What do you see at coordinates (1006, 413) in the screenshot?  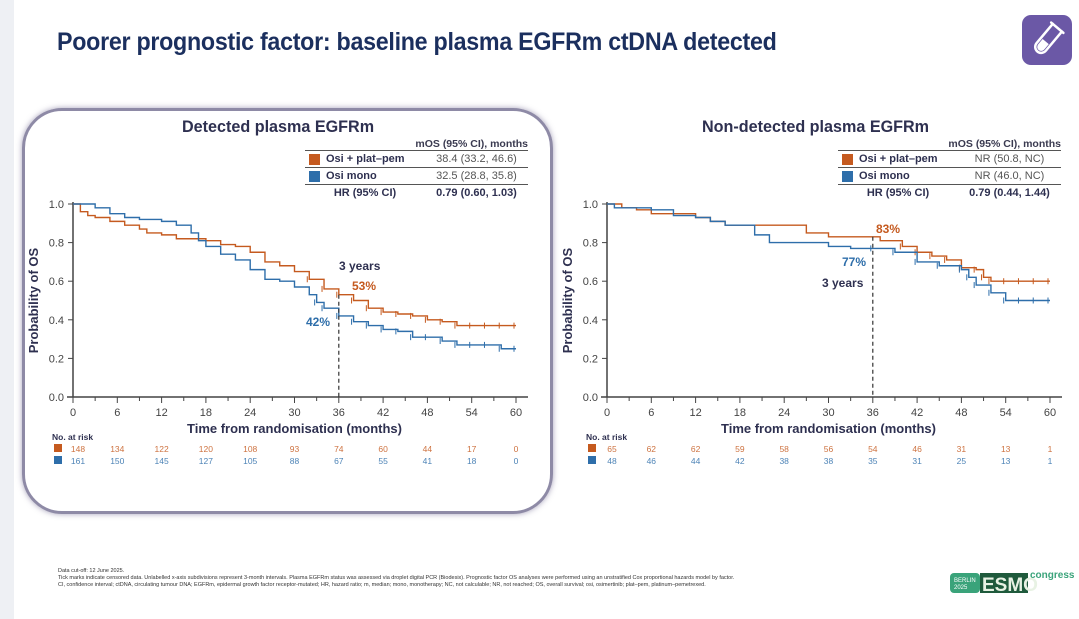 I see `x-tick-label: 54` at bounding box center [1006, 413].